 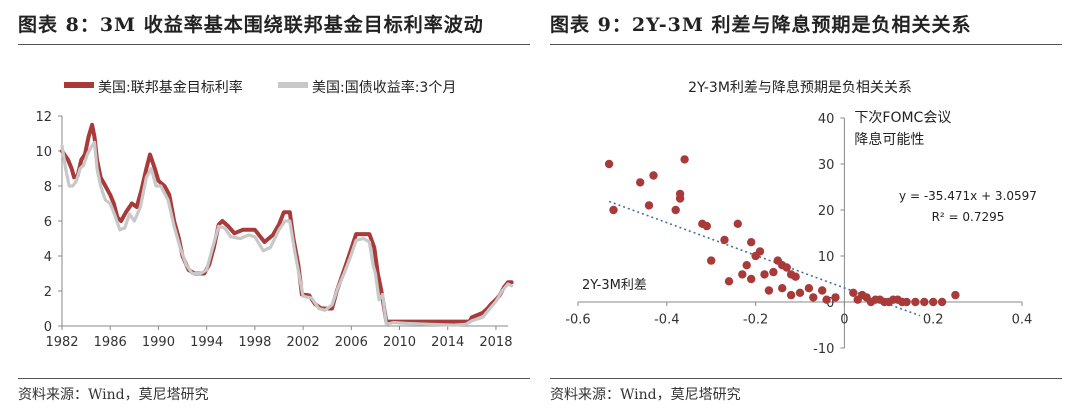 I want to click on y-tick-label: 2, so click(x=48, y=292).